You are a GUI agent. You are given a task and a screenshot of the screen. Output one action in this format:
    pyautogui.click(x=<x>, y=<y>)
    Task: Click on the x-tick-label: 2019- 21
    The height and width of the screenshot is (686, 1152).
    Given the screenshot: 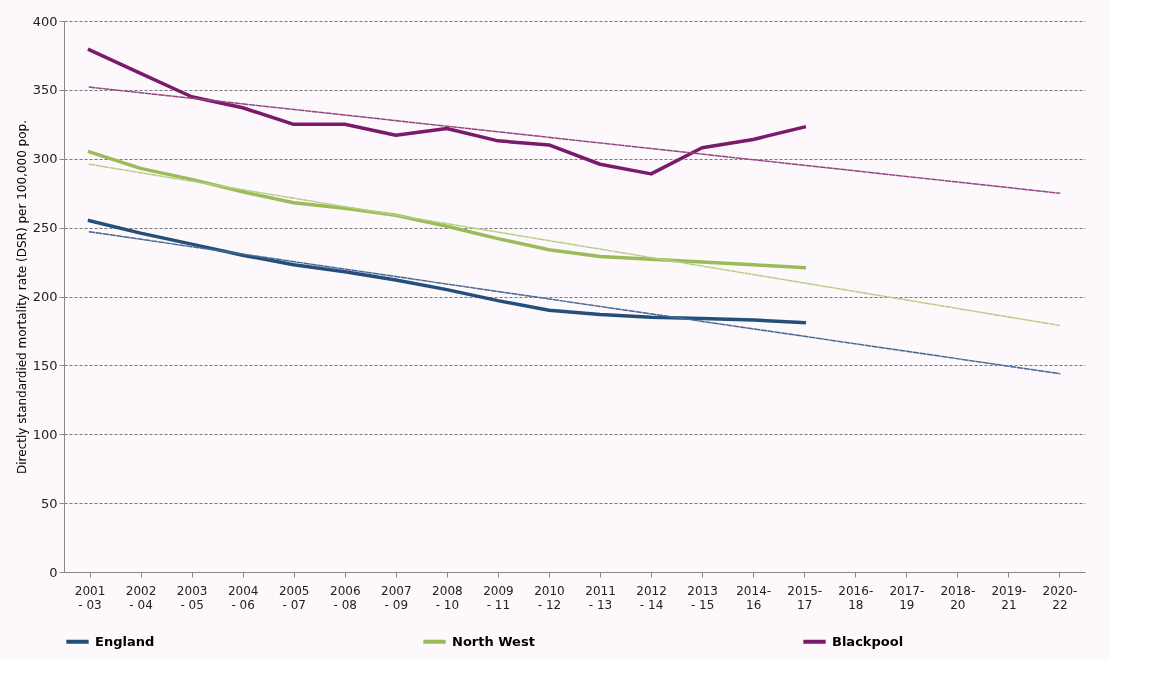 What is the action you would take?
    pyautogui.click(x=1009, y=597)
    